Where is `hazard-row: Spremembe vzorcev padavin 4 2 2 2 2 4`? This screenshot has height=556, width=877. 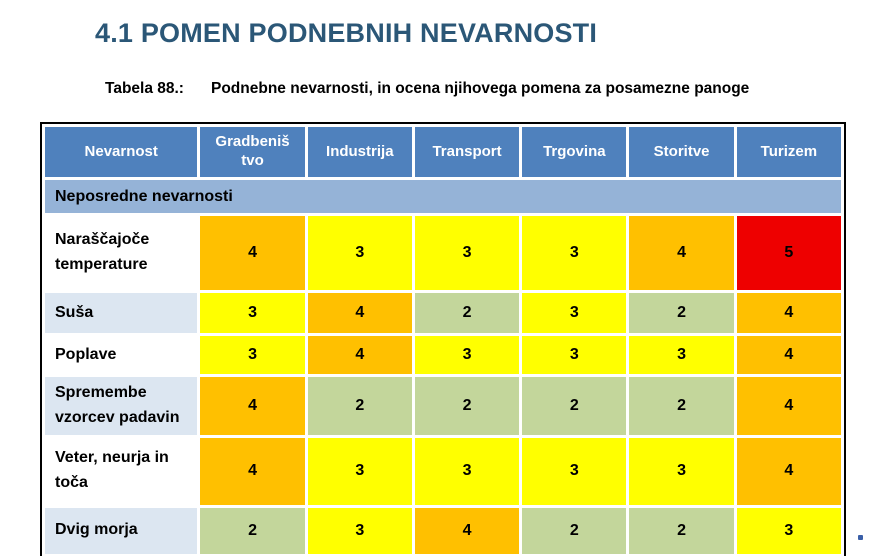 hazard-row: Spremembe vzorcev padavin 4 2 2 2 2 4 is located at coordinates (443, 406).